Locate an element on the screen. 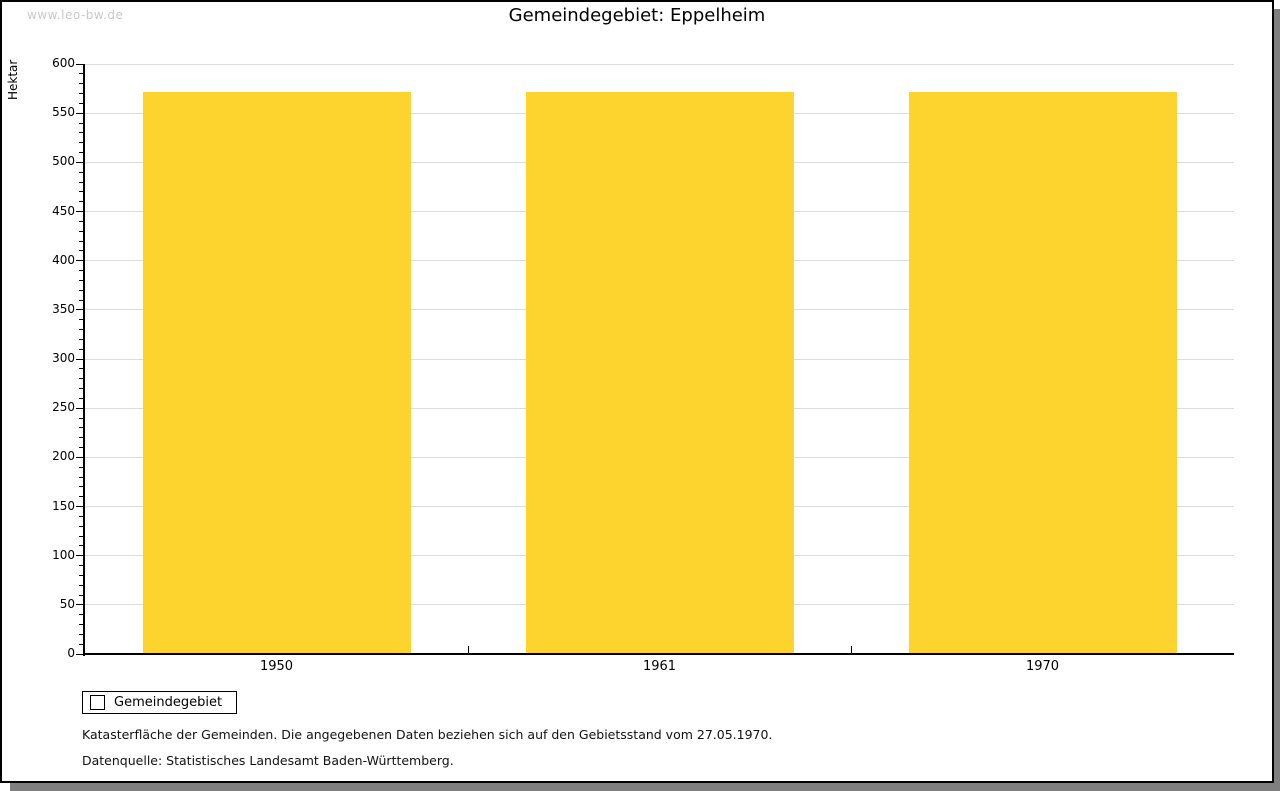  bar-1961 is located at coordinates (659, 372).